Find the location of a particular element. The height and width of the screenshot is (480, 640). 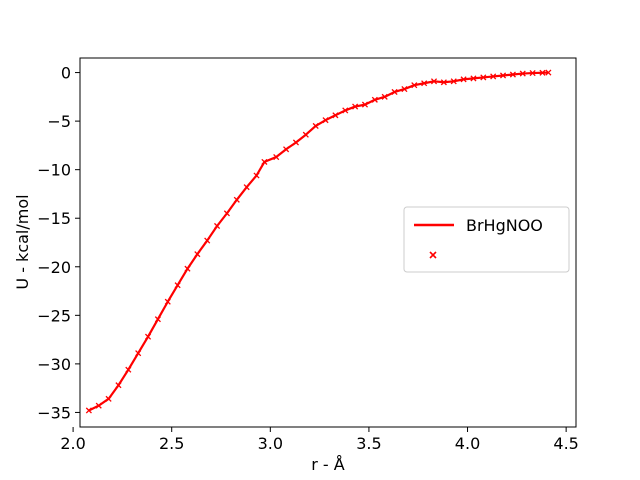

legend-x-marker-swatch is located at coordinates (433, 255).